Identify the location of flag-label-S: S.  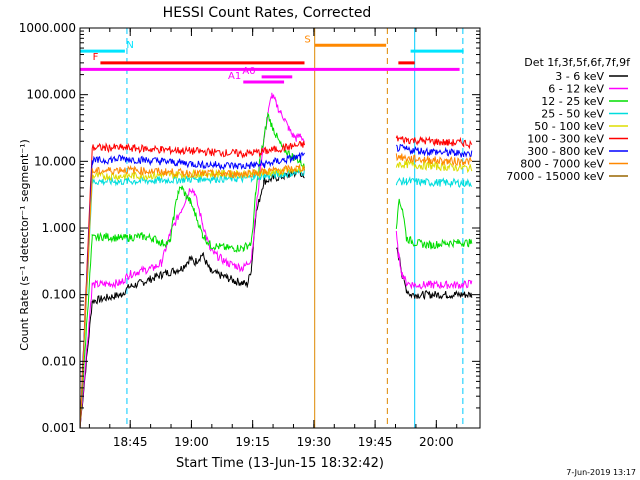
(307, 39).